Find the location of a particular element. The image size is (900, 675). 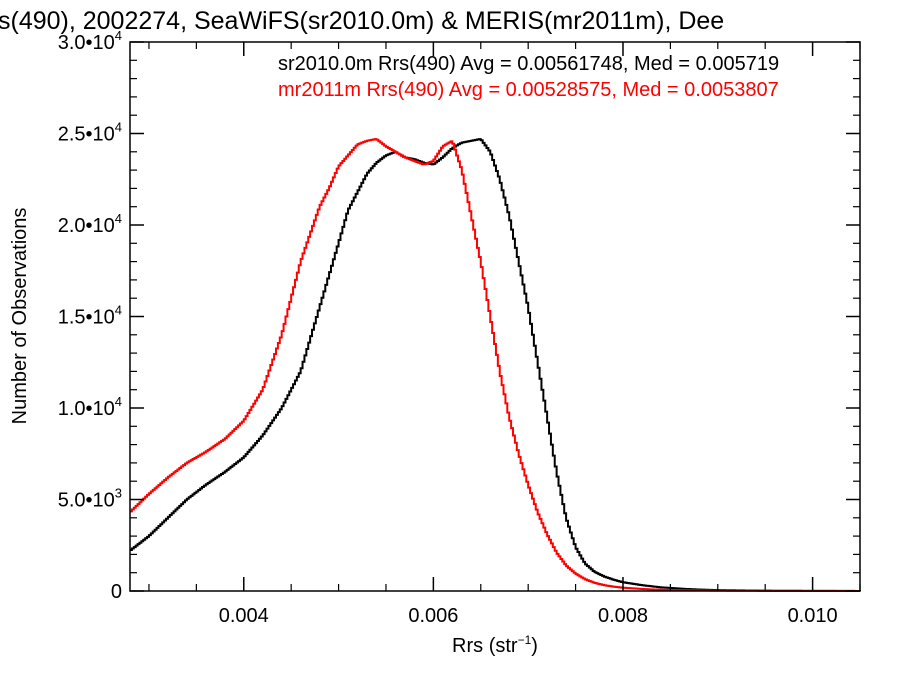

y-tick-label: 2.5•104 is located at coordinates (90, 133).